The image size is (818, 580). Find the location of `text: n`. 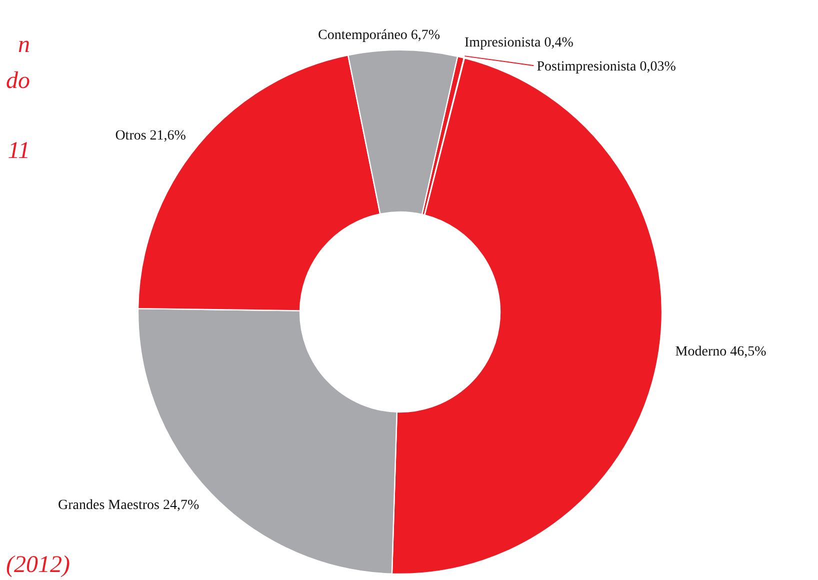

text: n is located at coordinates (24, 45).